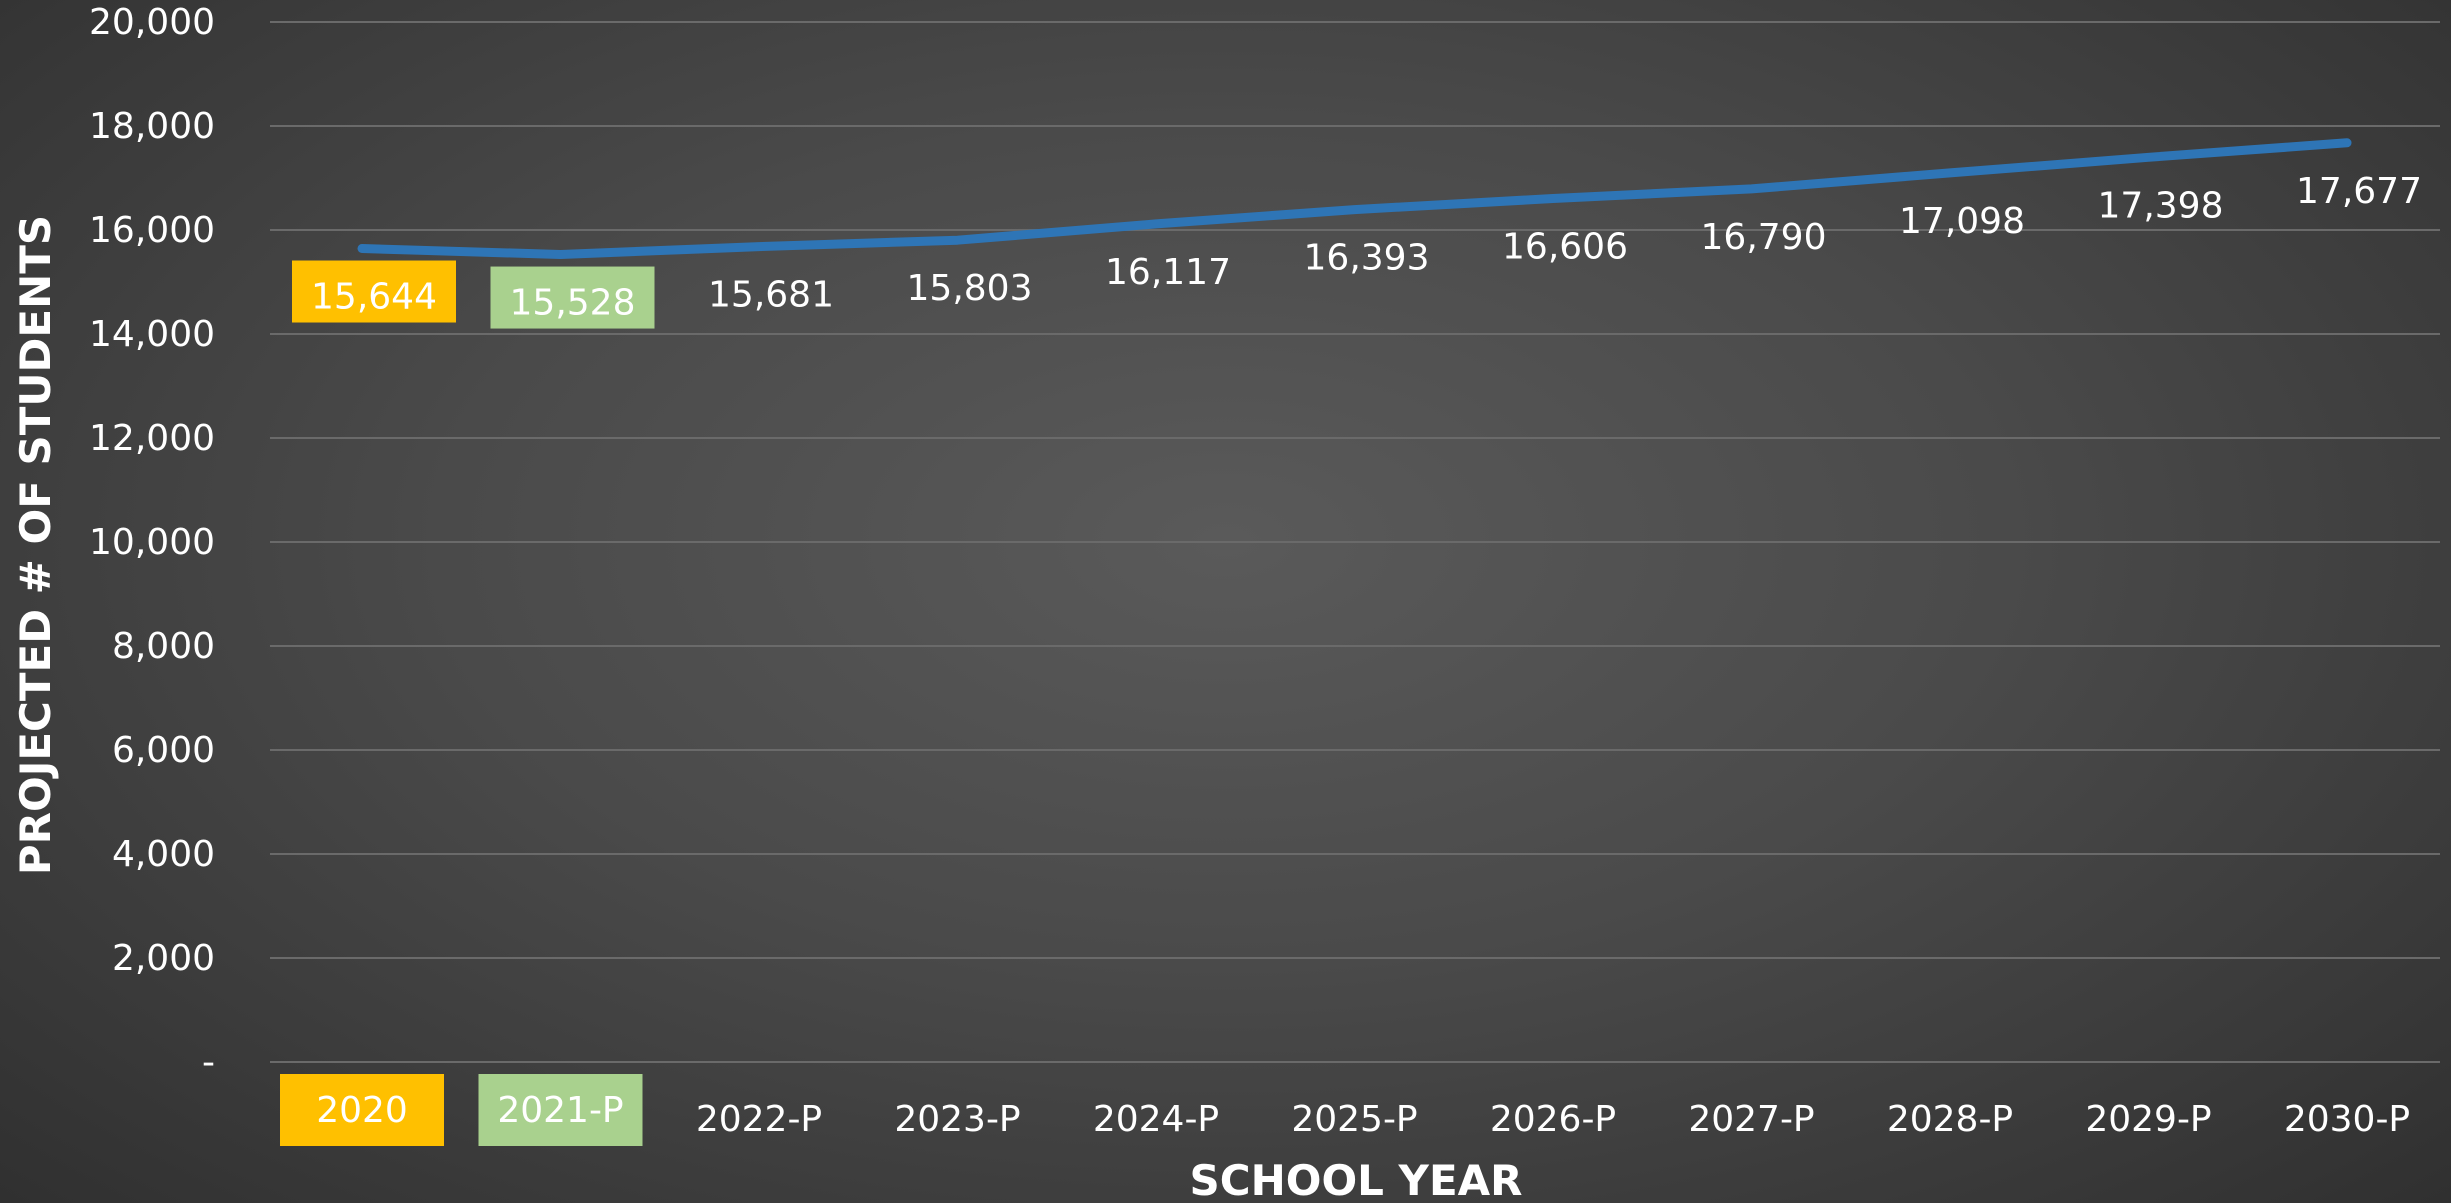  I want to click on y-tick-label: 4,000, so click(163, 854).